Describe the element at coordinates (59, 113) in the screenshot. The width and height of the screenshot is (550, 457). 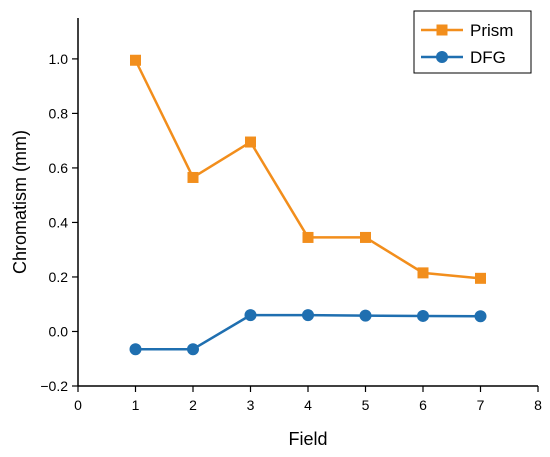
I see `y-tick-label: 0.8` at that location.